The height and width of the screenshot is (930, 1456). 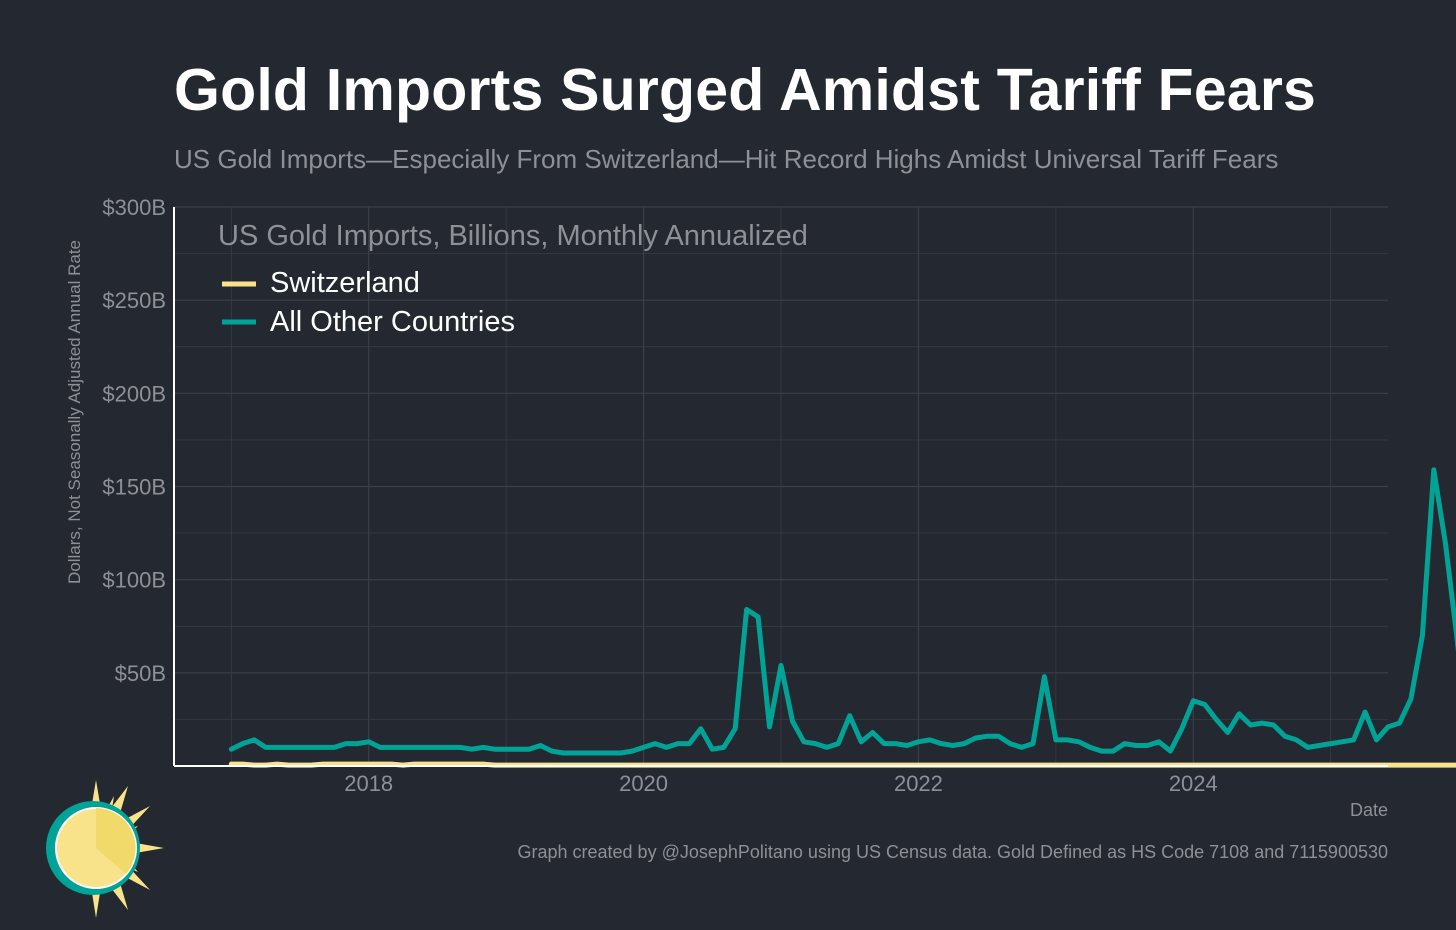 What do you see at coordinates (368, 783) in the screenshot?
I see `x-tick-label: 2018` at bounding box center [368, 783].